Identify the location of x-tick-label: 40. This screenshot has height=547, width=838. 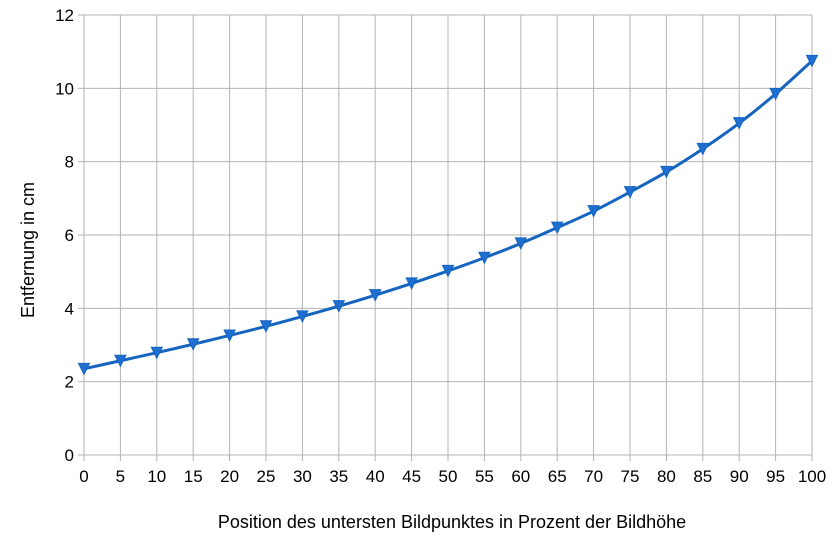
(375, 476).